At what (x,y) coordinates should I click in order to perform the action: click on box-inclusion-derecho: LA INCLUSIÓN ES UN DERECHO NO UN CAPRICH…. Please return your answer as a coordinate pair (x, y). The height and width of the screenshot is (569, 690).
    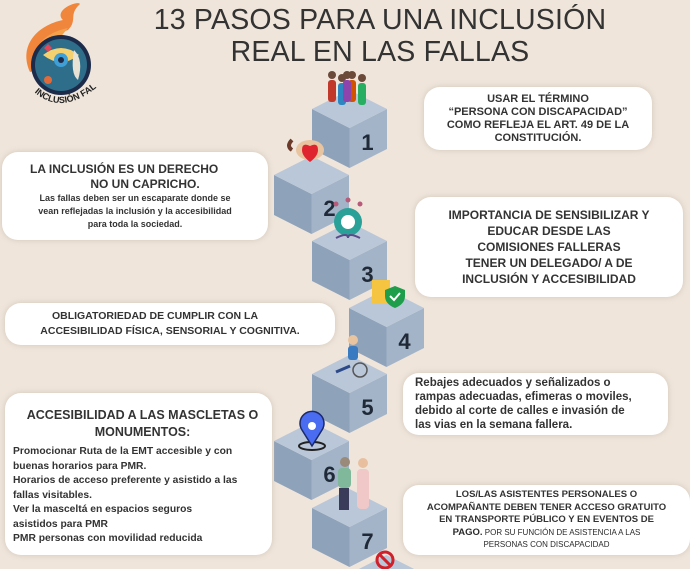
    Looking at the image, I should click on (135, 196).